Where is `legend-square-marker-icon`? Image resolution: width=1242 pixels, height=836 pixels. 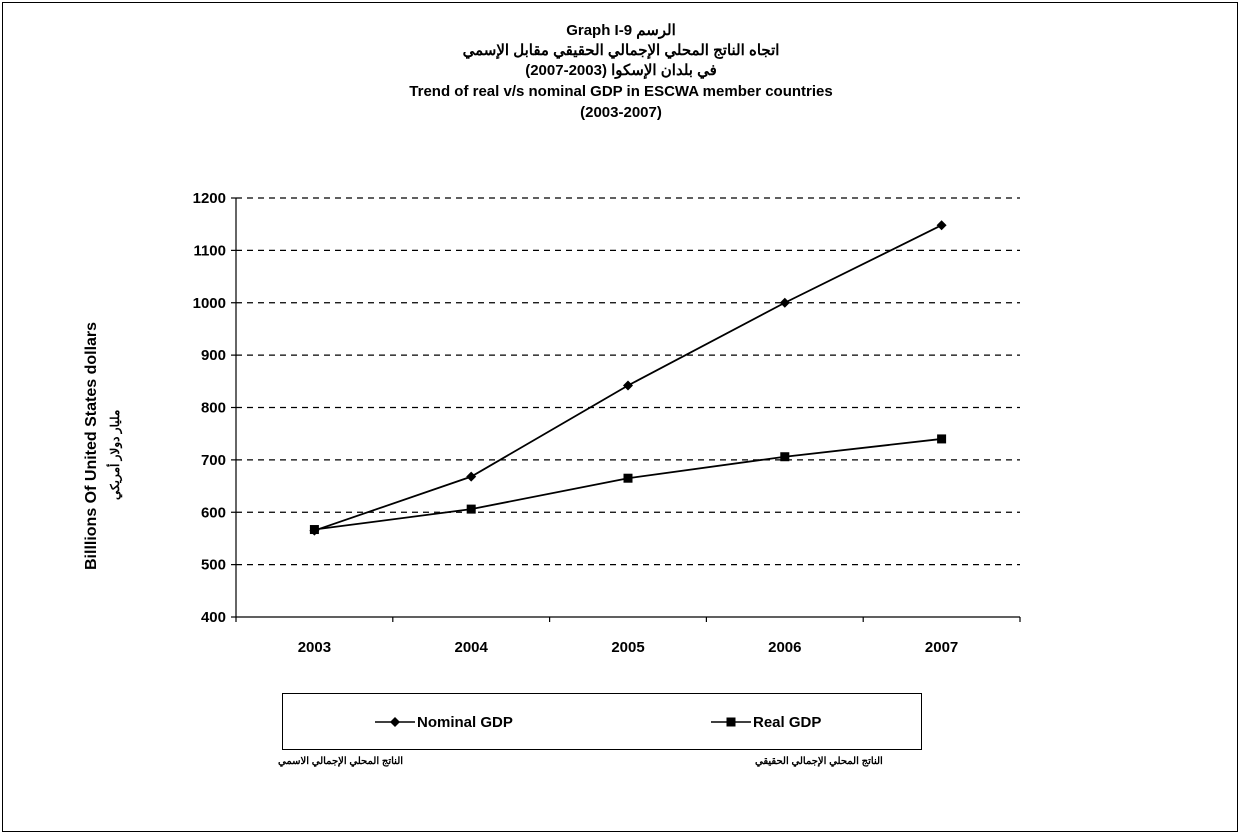
legend-square-marker-icon is located at coordinates (731, 722).